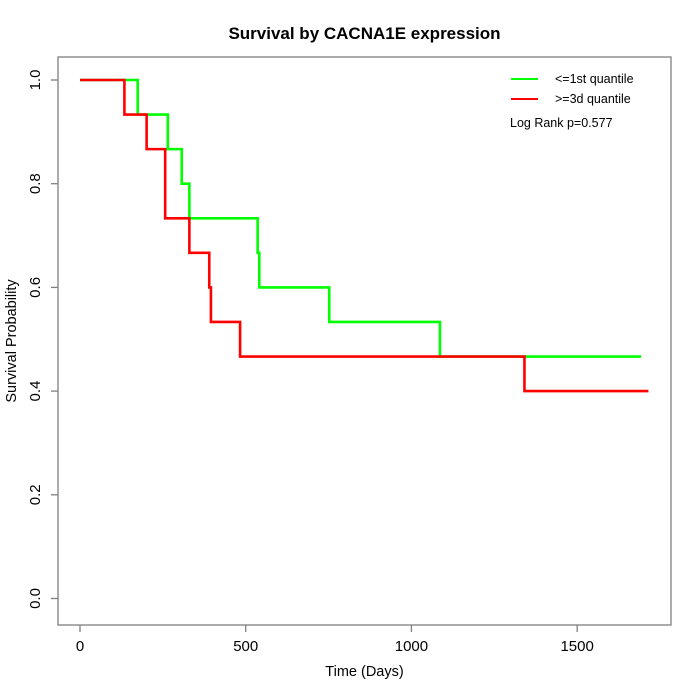 This screenshot has height=700, width=700. What do you see at coordinates (35, 80) in the screenshot?
I see `y-tick-label: 1.0` at bounding box center [35, 80].